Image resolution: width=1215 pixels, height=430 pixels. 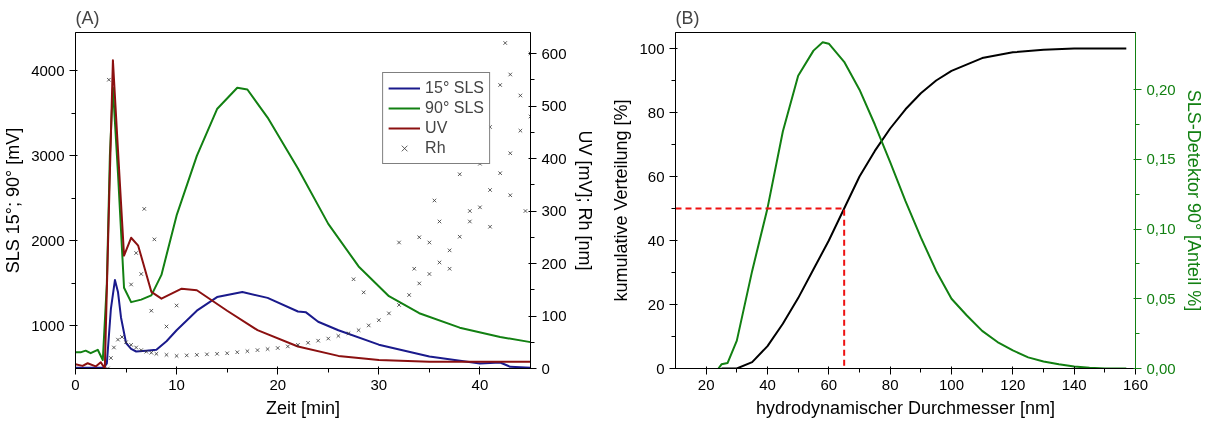 What do you see at coordinates (379, 384) in the screenshot?
I see `x-tick-label: 30` at bounding box center [379, 384].